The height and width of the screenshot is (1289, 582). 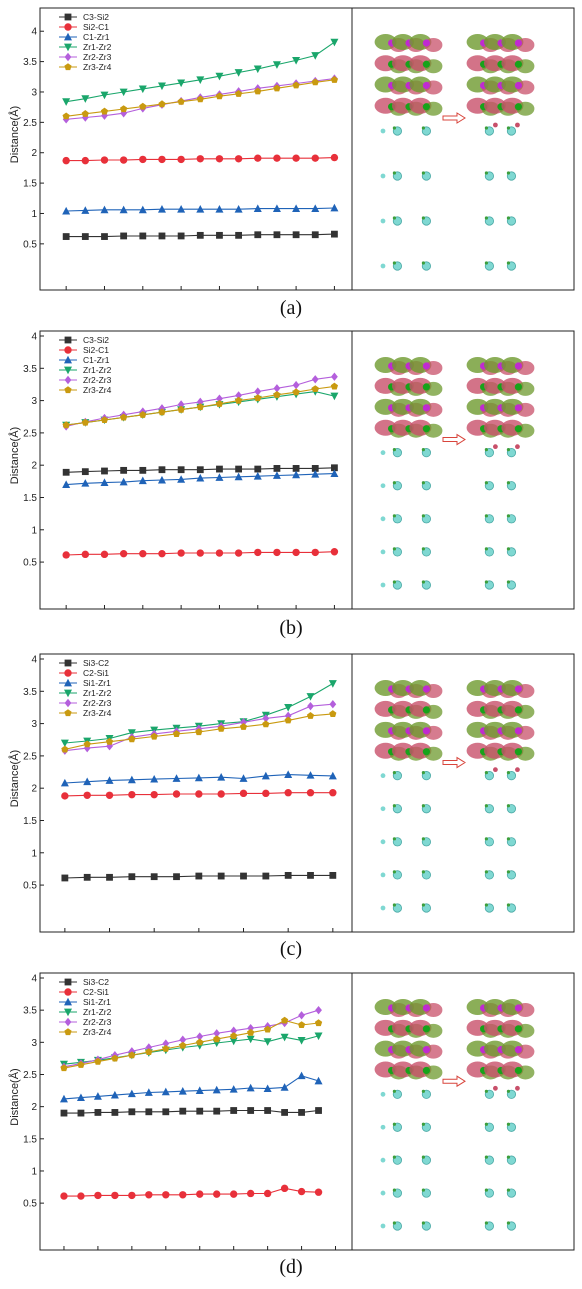 What do you see at coordinates (291, 628) in the screenshot?
I see `panel-caption-b: (b)` at bounding box center [291, 628].